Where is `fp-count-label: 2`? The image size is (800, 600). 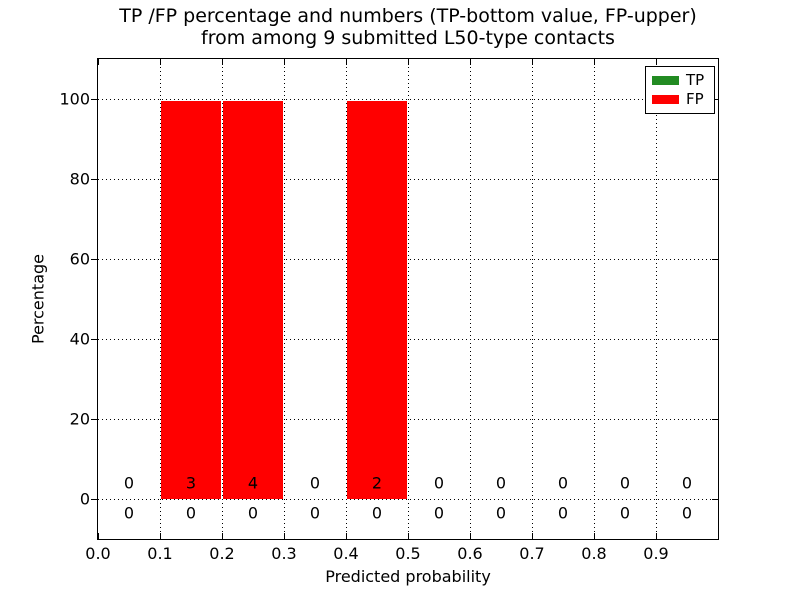
fp-count-label: 2 is located at coordinates (377, 483).